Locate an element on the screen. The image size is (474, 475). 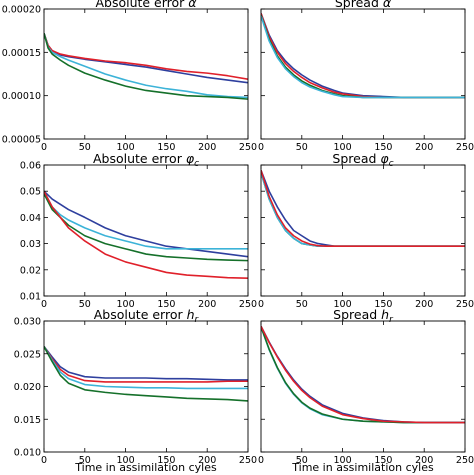
y-tick-label: 0.030 is located at coordinates (27, 322).